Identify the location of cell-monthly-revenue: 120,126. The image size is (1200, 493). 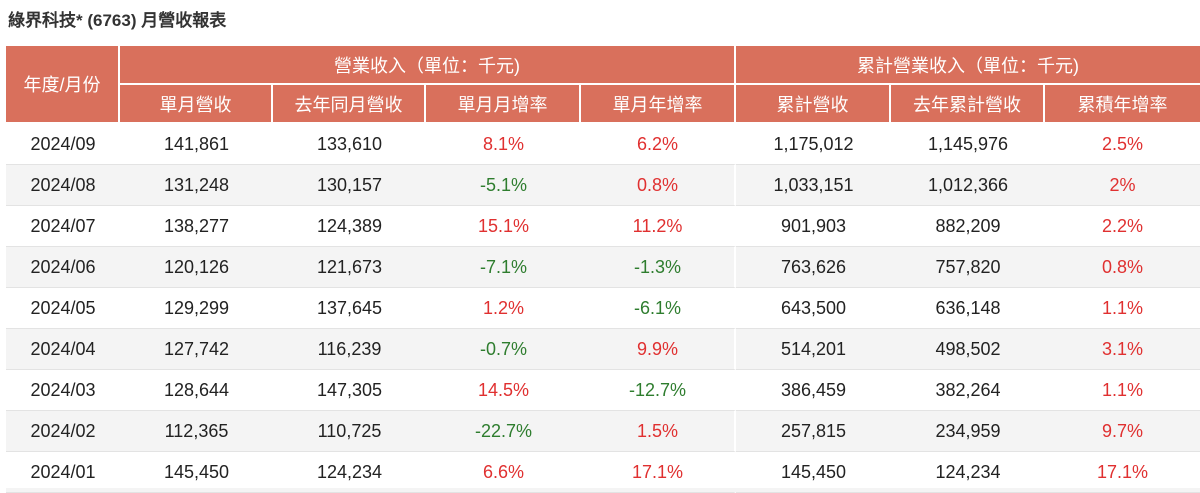
(196, 267).